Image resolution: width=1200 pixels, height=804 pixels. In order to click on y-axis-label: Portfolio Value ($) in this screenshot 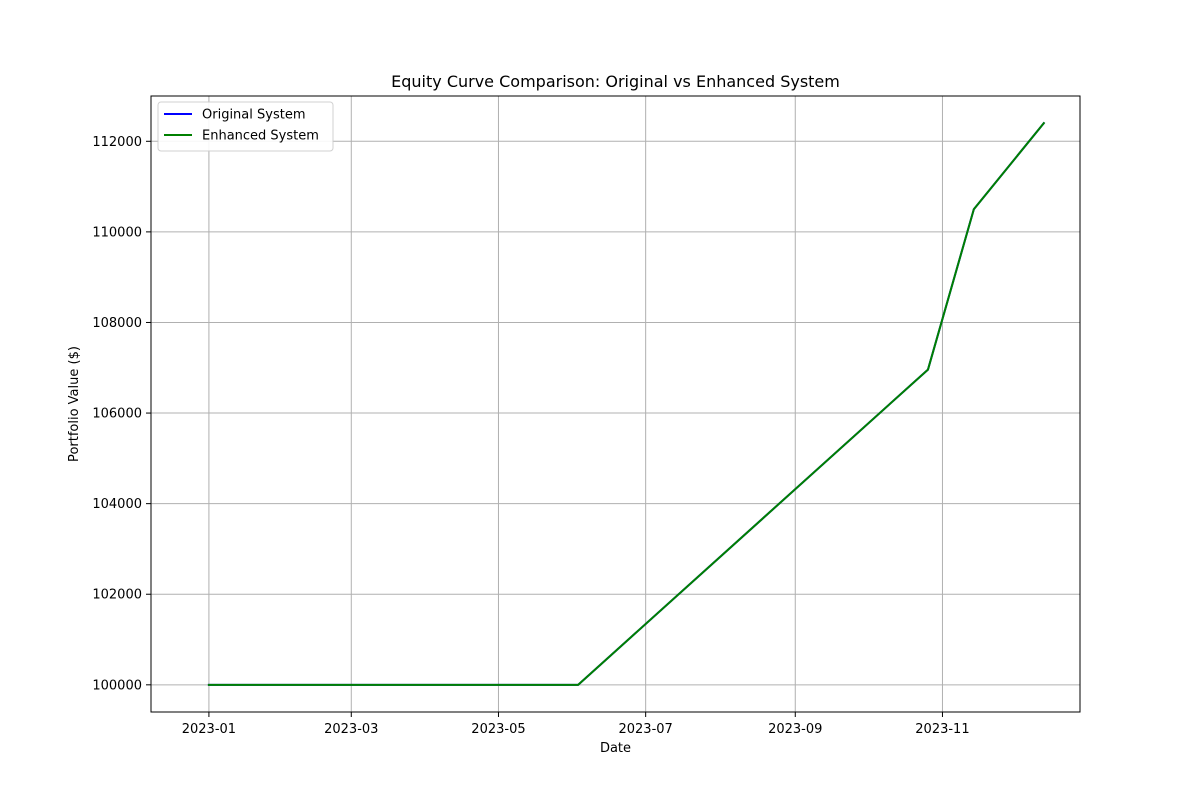, I will do `click(74, 404)`.